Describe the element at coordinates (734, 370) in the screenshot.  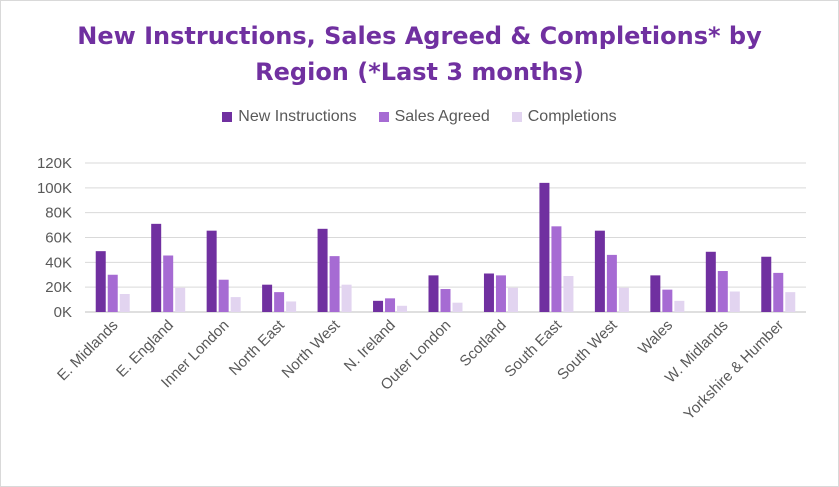
I see `x-tick-label: Yorkshire & Humber` at that location.